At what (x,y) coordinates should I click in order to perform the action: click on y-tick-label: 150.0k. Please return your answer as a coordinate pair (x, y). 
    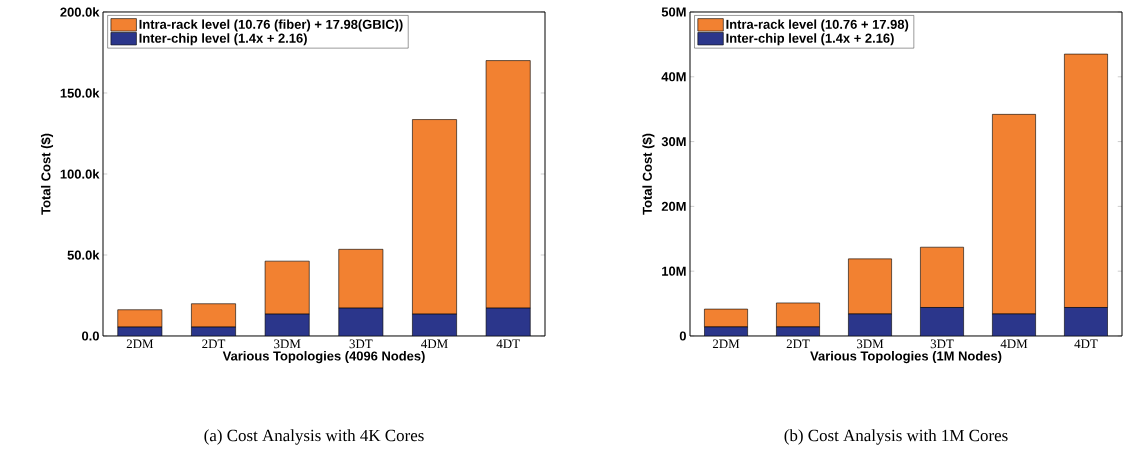
    Looking at the image, I should click on (80, 93).